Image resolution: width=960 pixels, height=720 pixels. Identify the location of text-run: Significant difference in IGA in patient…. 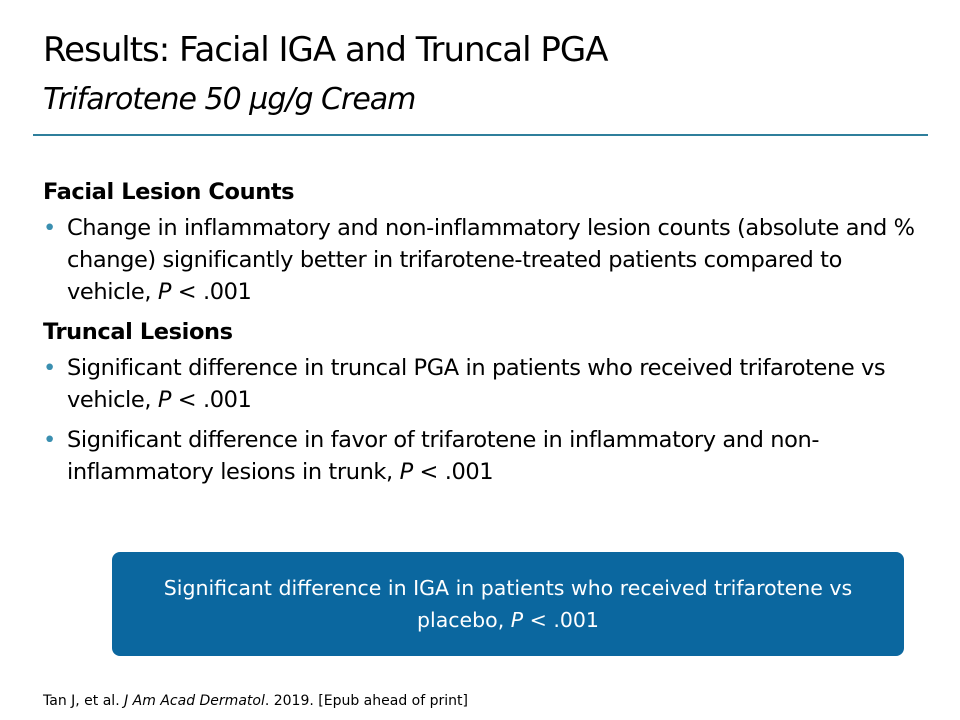
(508, 604).